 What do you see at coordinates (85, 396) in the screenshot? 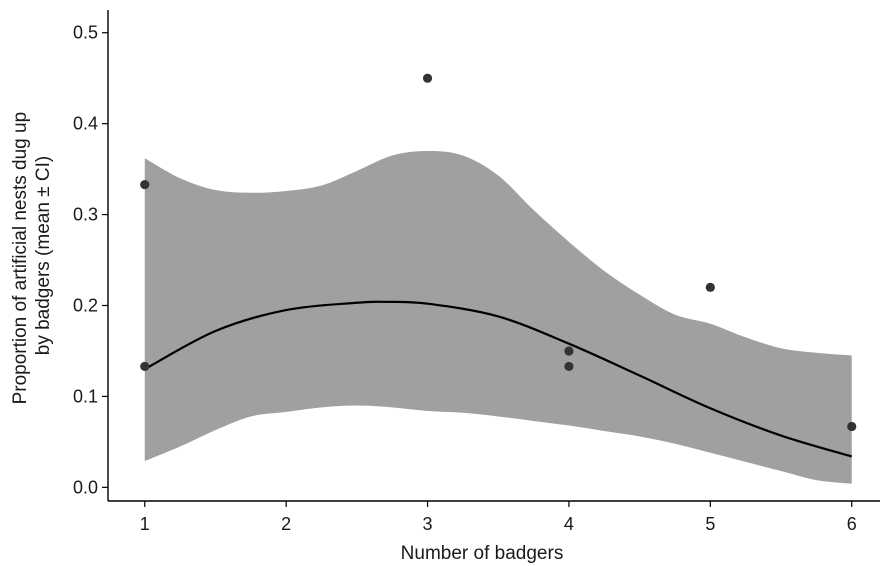
I see `y-tick-label: 0.1` at bounding box center [85, 396].